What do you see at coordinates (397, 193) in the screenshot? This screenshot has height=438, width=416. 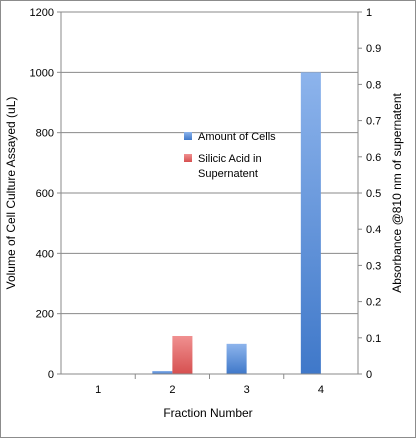 I see `y2-axis-label: Absorbance @810 nm of supernatent` at bounding box center [397, 193].